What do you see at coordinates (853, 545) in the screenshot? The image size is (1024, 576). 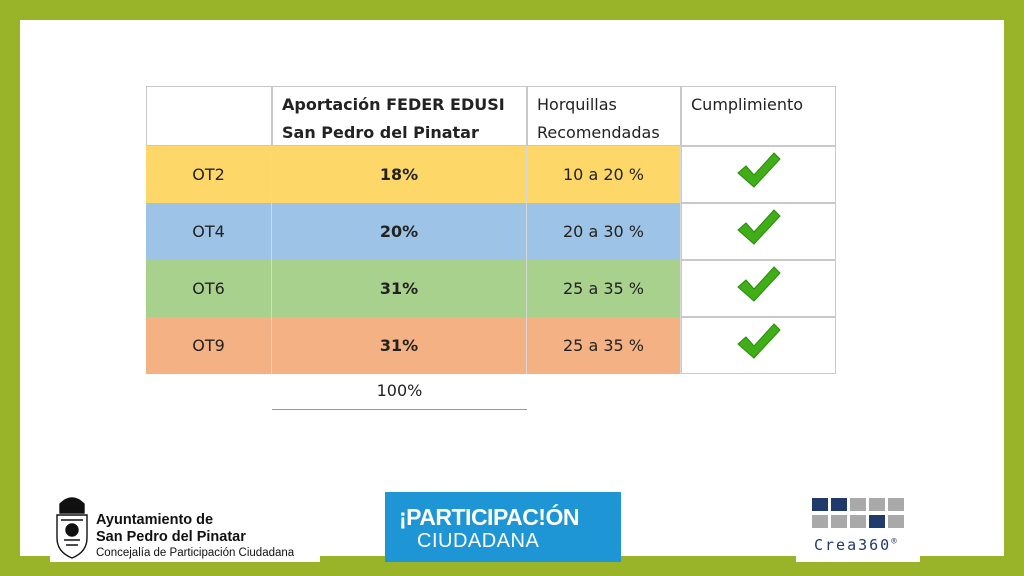 I see `crea360-label: Crea360` at bounding box center [853, 545].